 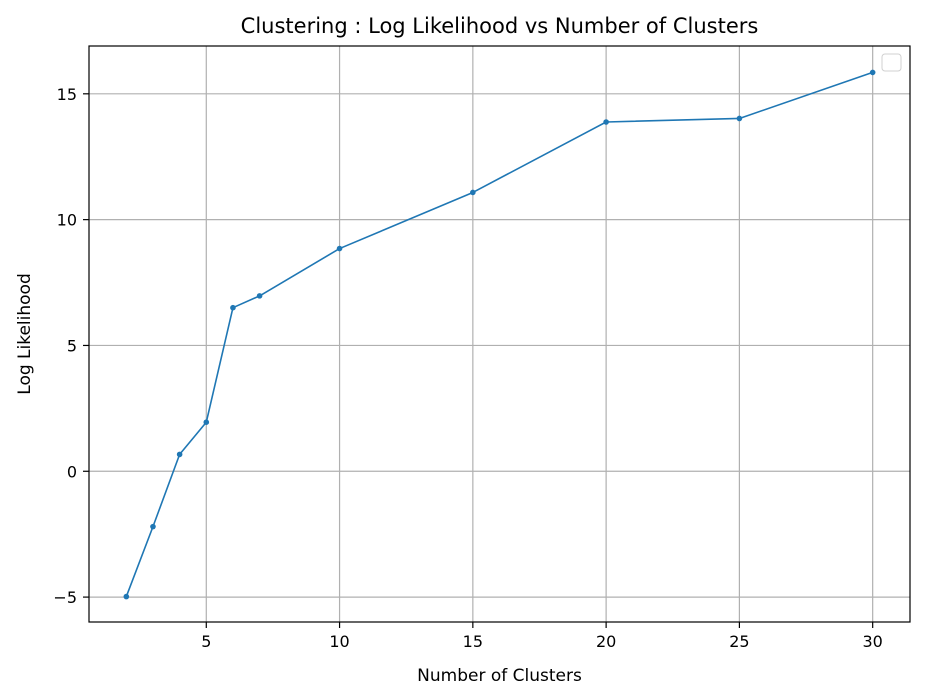 What do you see at coordinates (891, 62) in the screenshot?
I see `legend-box` at bounding box center [891, 62].